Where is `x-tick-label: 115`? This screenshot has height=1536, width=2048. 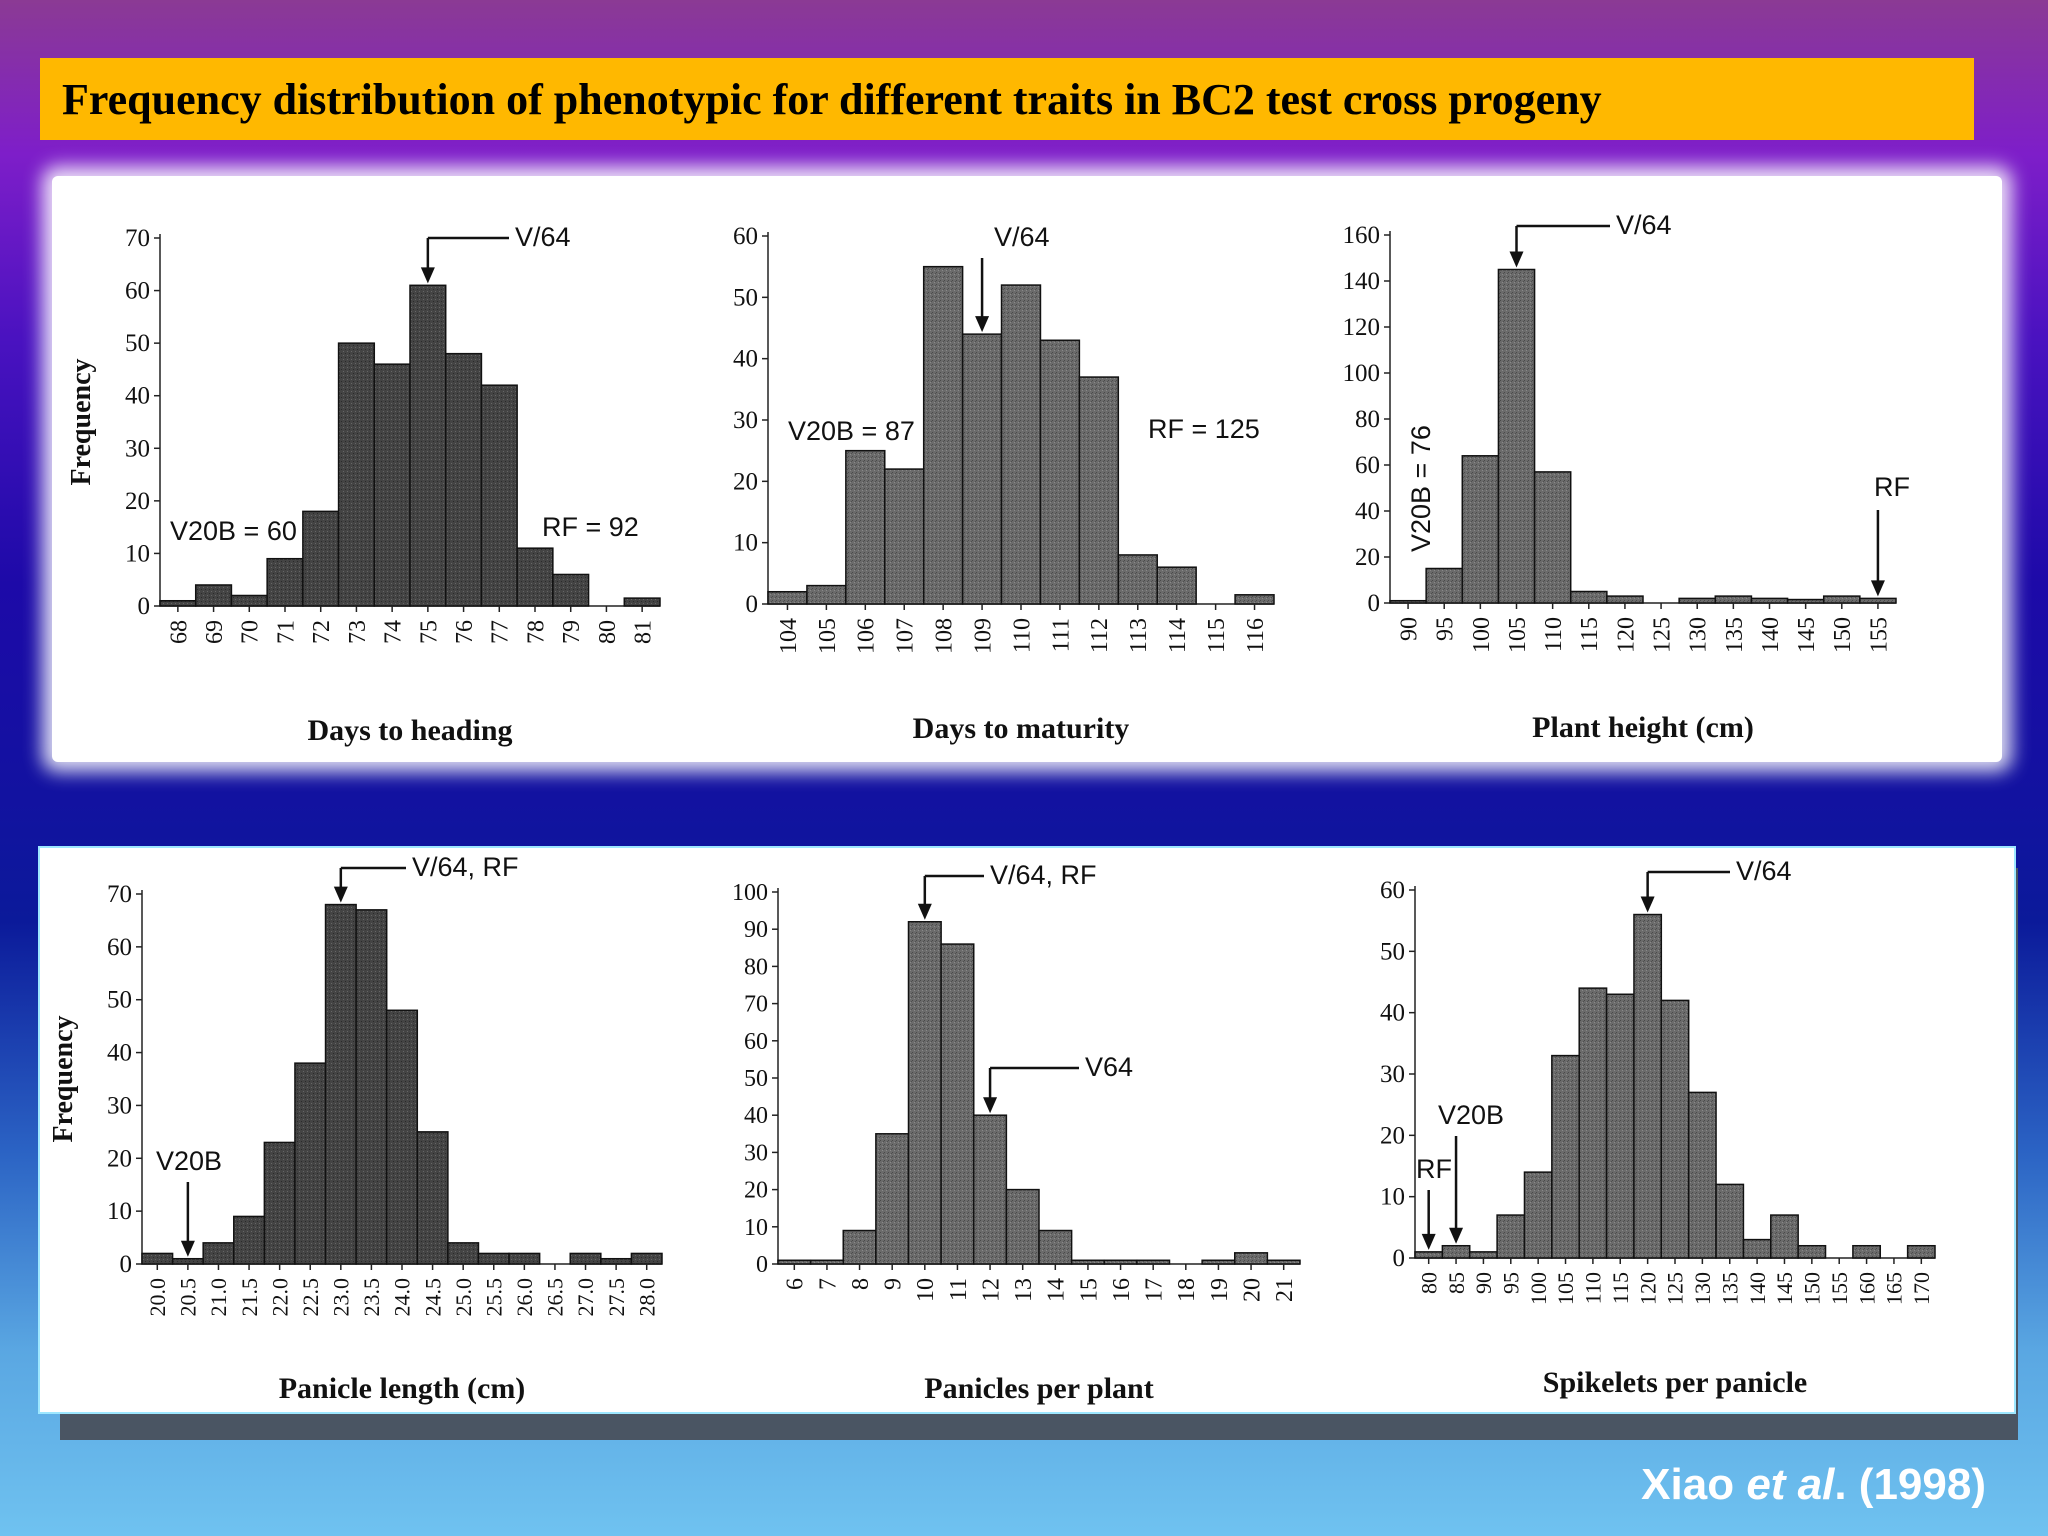 x-tick-label: 115 is located at coordinates (1590, 634).